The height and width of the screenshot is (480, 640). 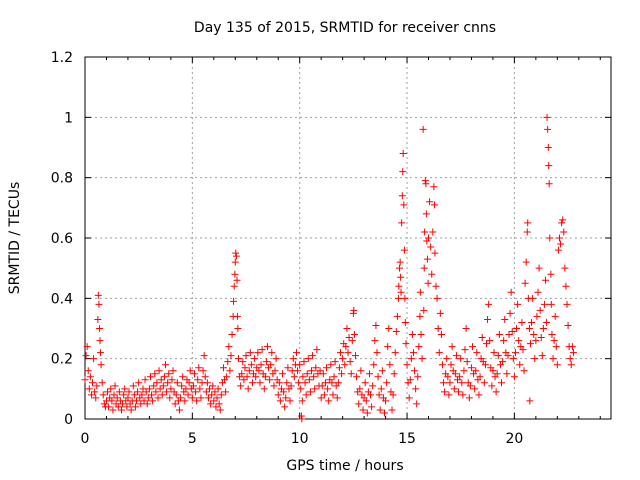 I want to click on x-tick-label: 5, so click(x=192, y=439).